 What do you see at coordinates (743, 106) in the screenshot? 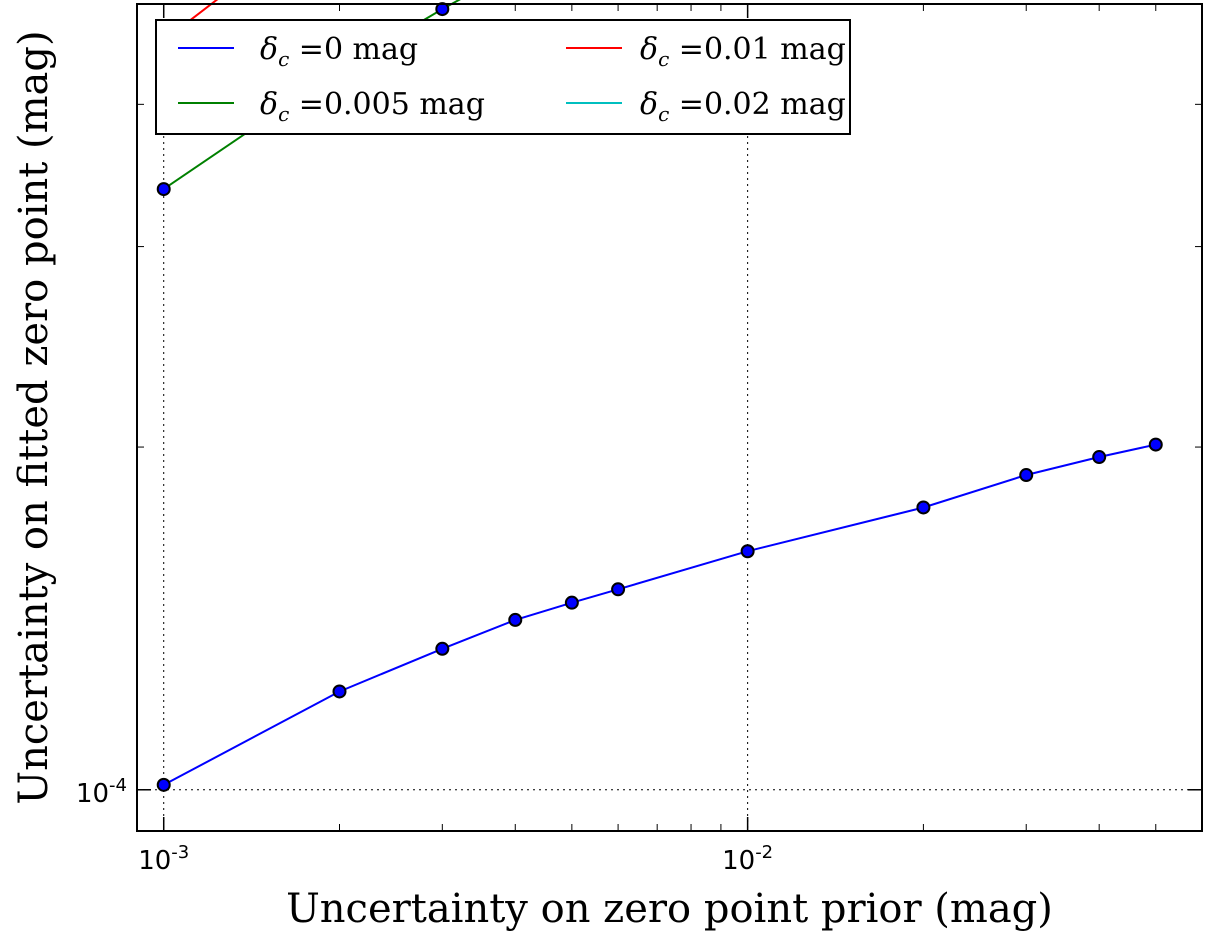
I see `legend-label: δc =0.02 mag` at bounding box center [743, 106].